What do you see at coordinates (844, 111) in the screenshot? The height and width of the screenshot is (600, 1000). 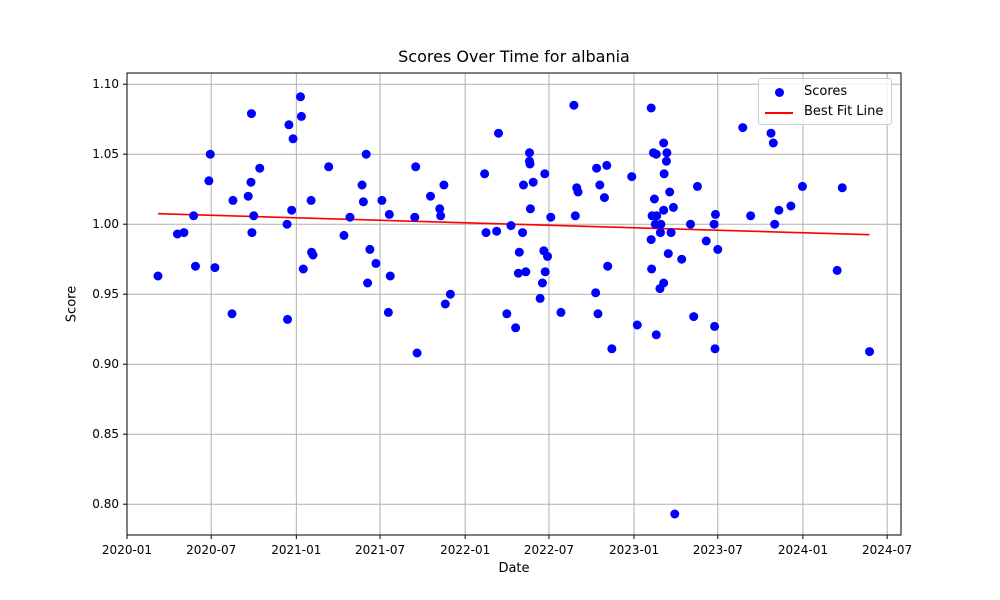 I see `legend-label-best-fit: Best Fit Line` at bounding box center [844, 111].